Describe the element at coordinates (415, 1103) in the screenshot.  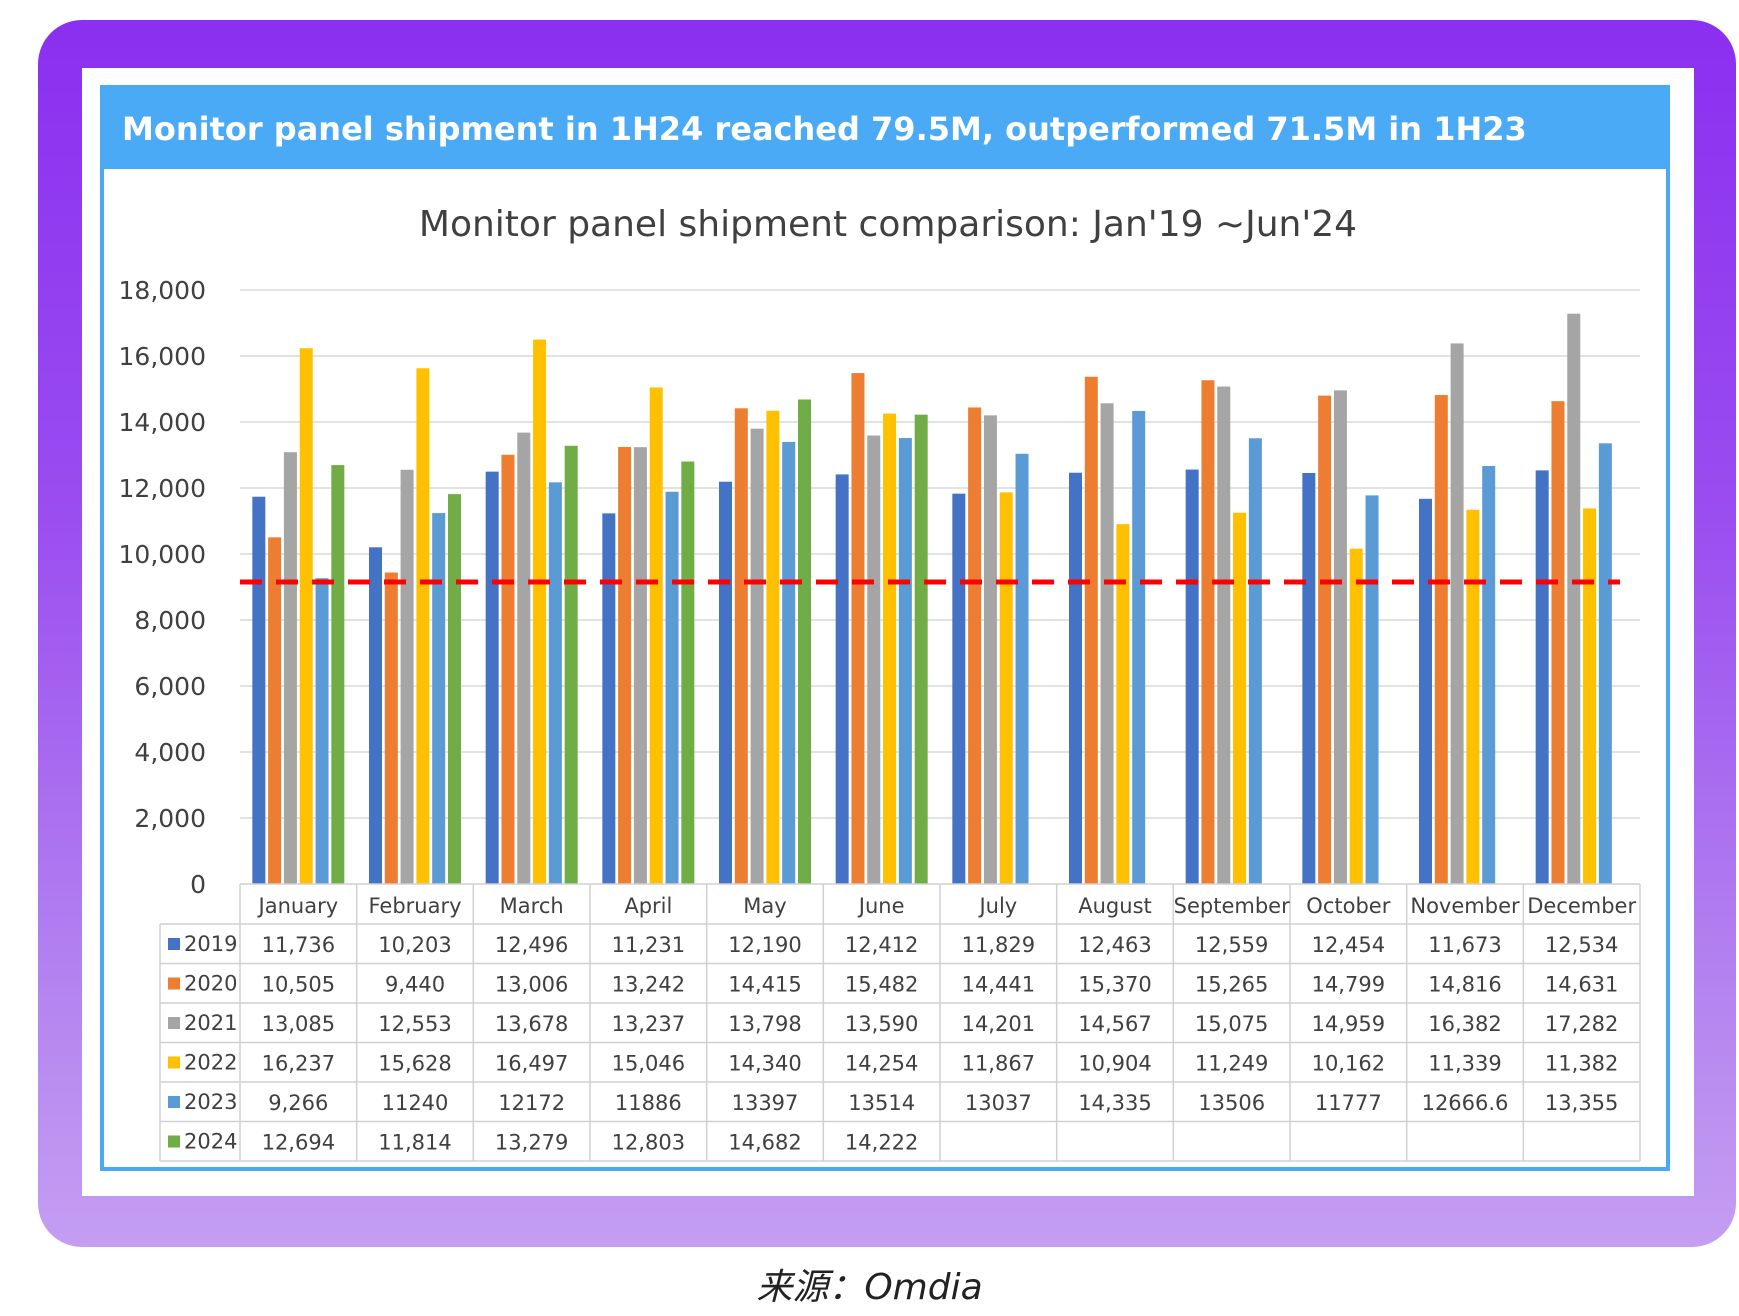
I see `data-label: 11240` at that location.